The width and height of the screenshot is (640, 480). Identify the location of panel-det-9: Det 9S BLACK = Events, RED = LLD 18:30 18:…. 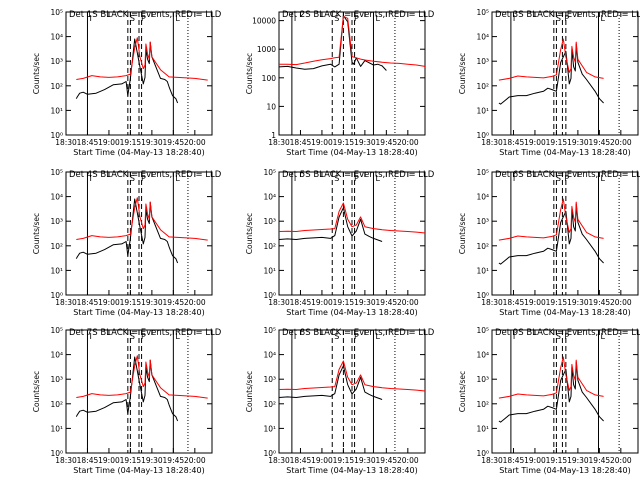
(549, 400).